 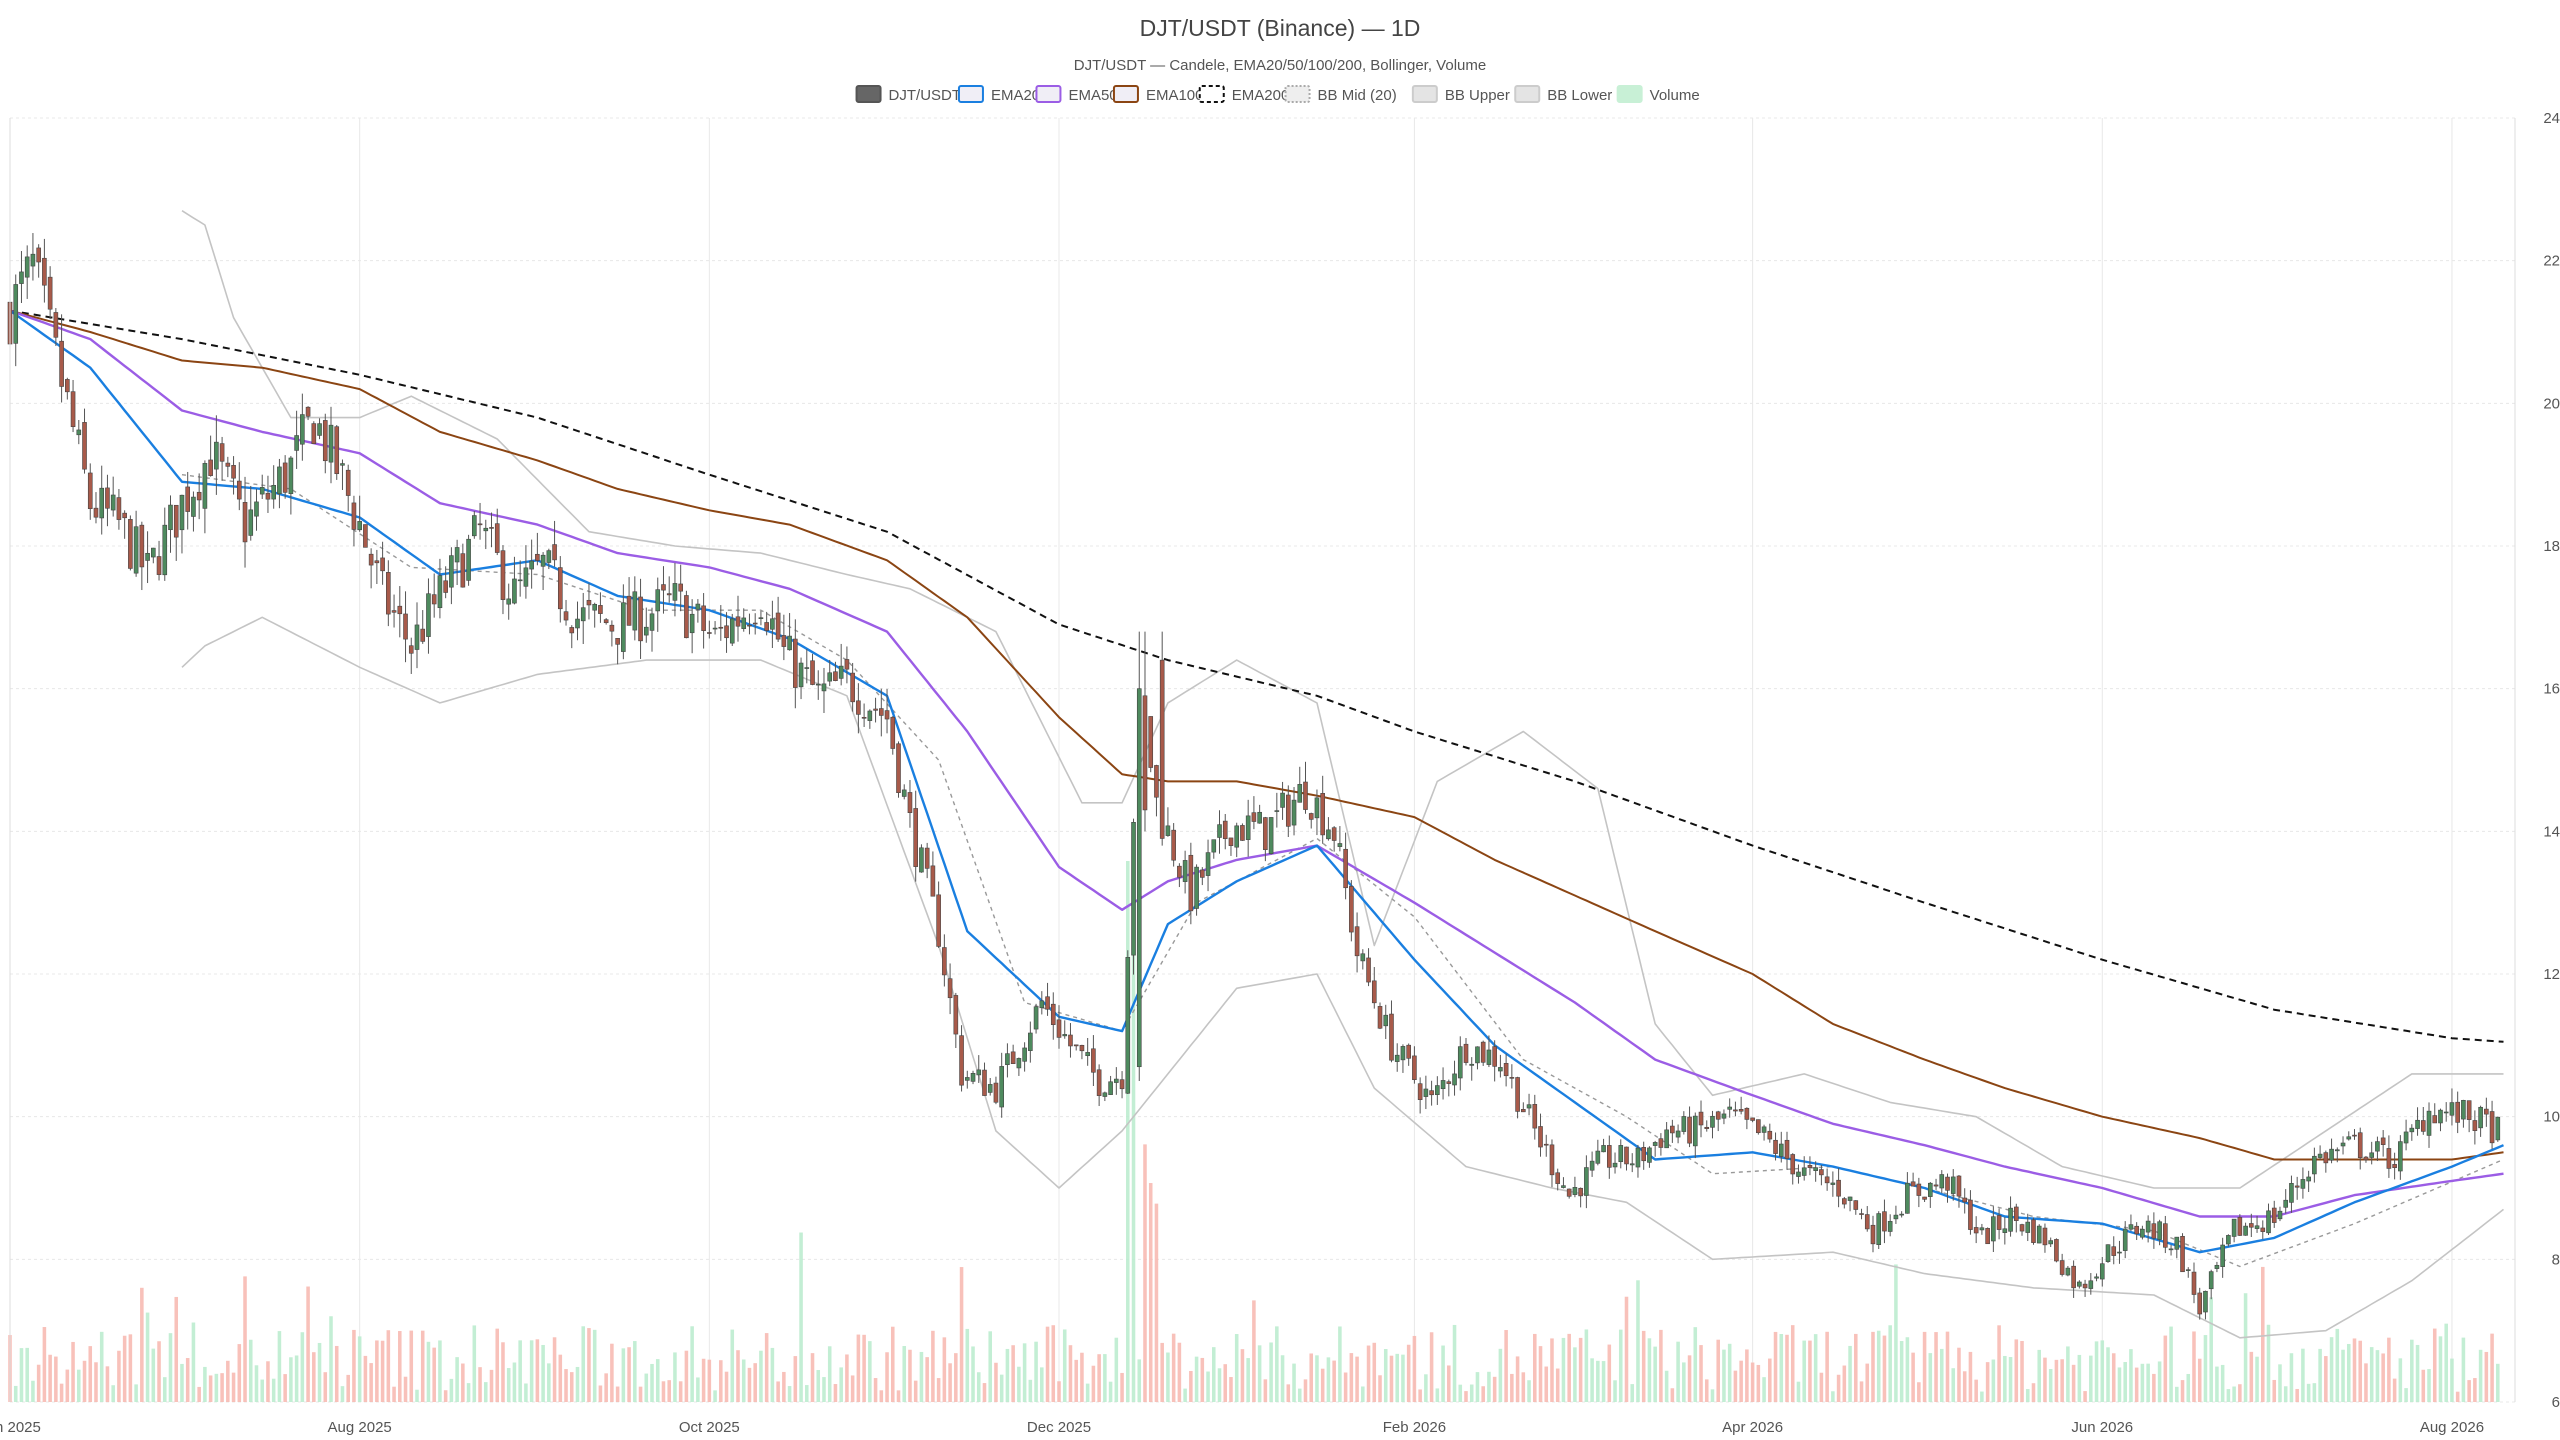 I want to click on y-tick-label: 14, so click(x=2551, y=831).